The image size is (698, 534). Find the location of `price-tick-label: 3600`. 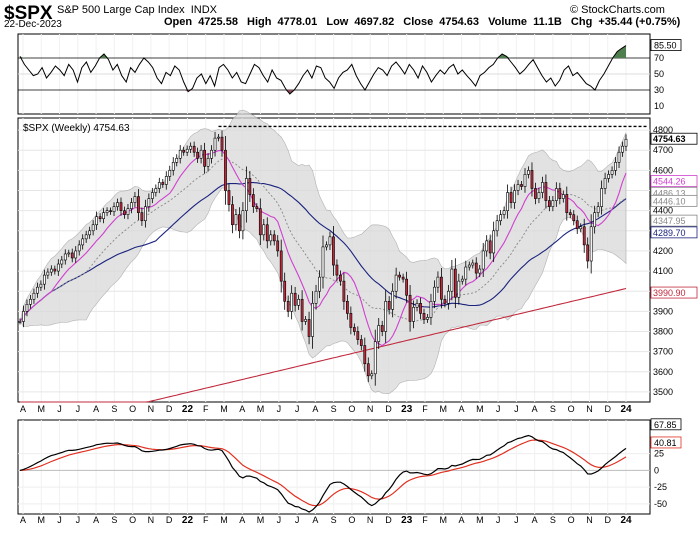

price-tick-label: 3600 is located at coordinates (663, 372).